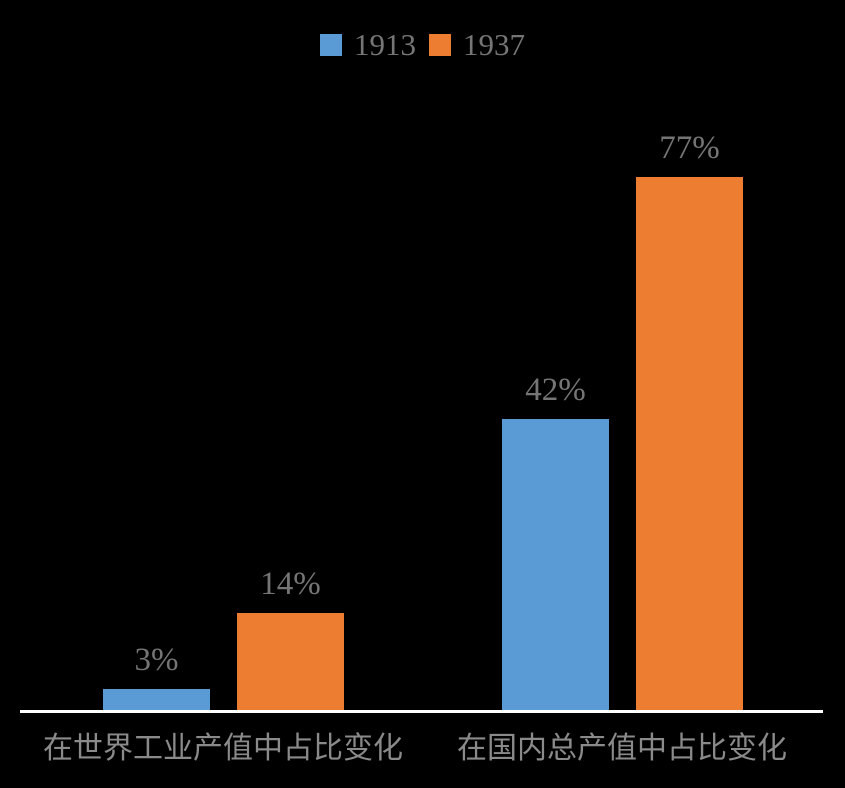  I want to click on legend-item-1937: 1937, so click(477, 44).